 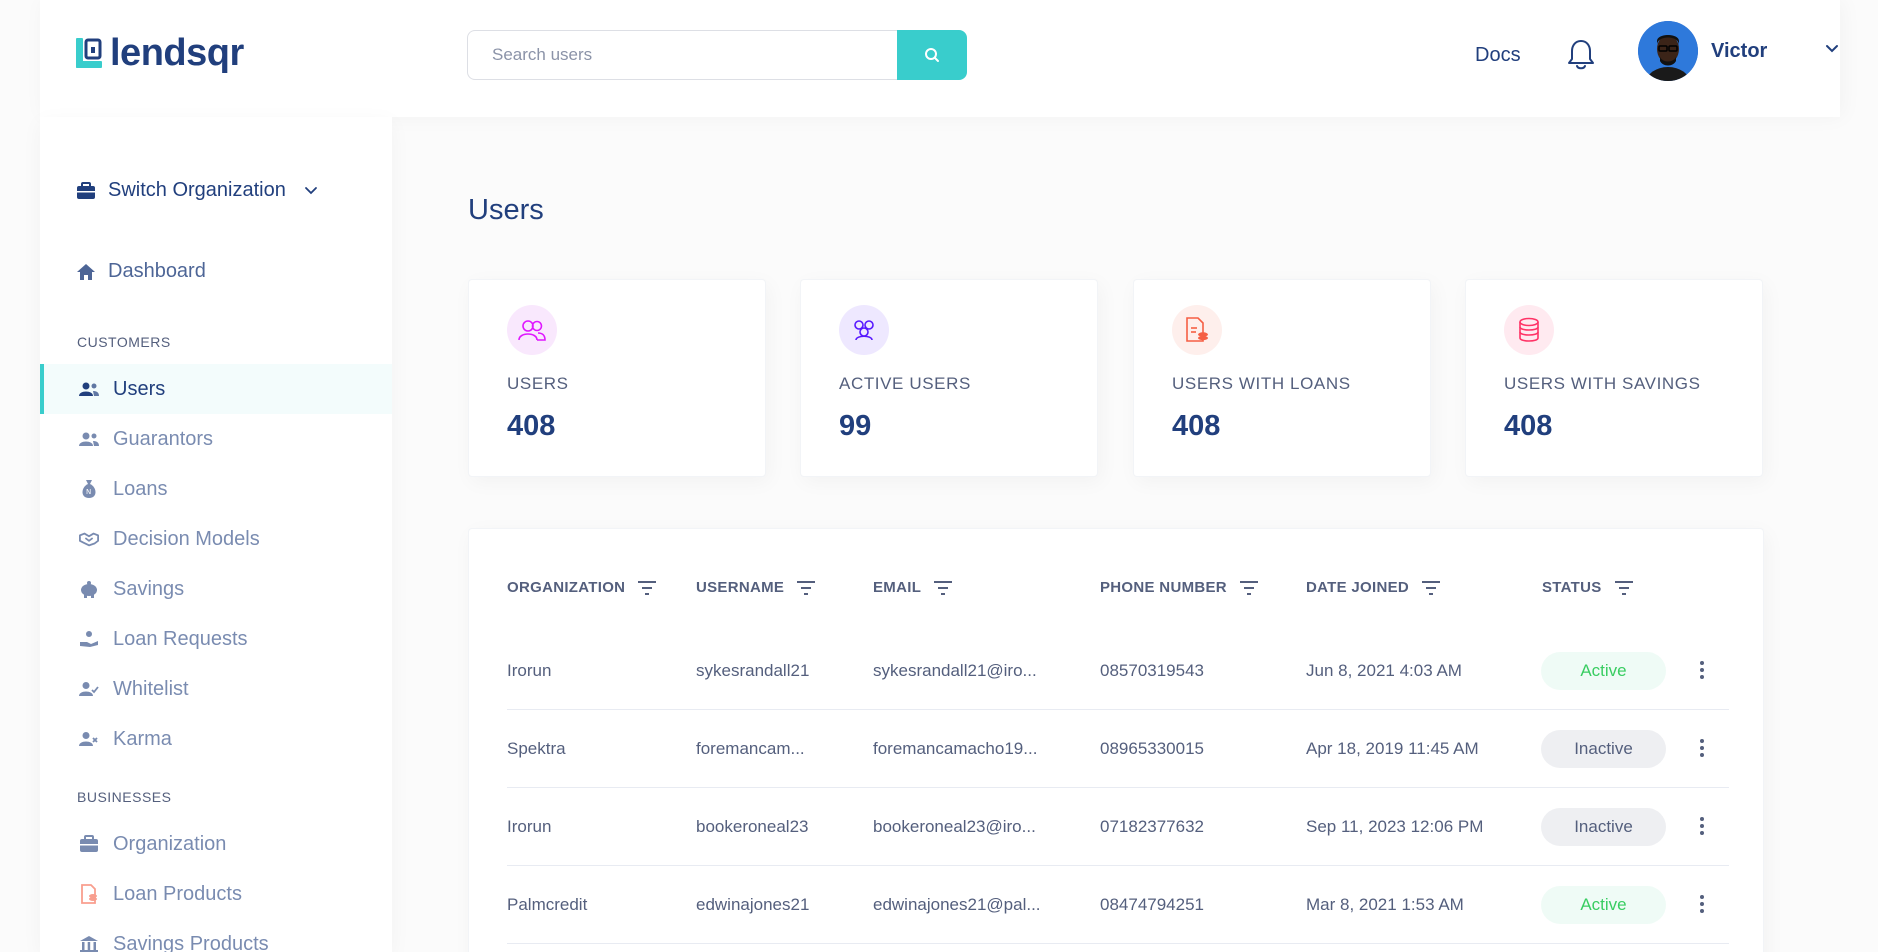 I want to click on sidebar-item-label: Users, so click(x=139, y=388).